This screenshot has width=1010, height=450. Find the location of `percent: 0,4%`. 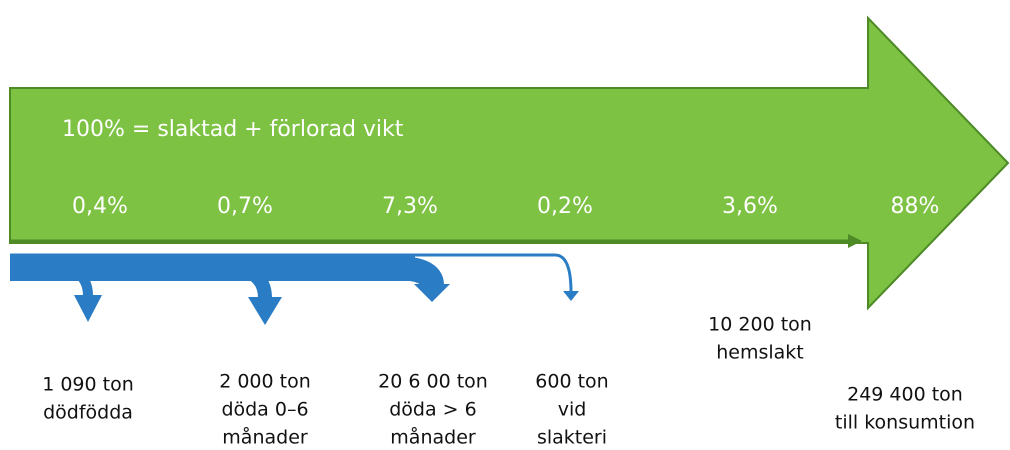

percent: 0,4% is located at coordinates (100, 206).